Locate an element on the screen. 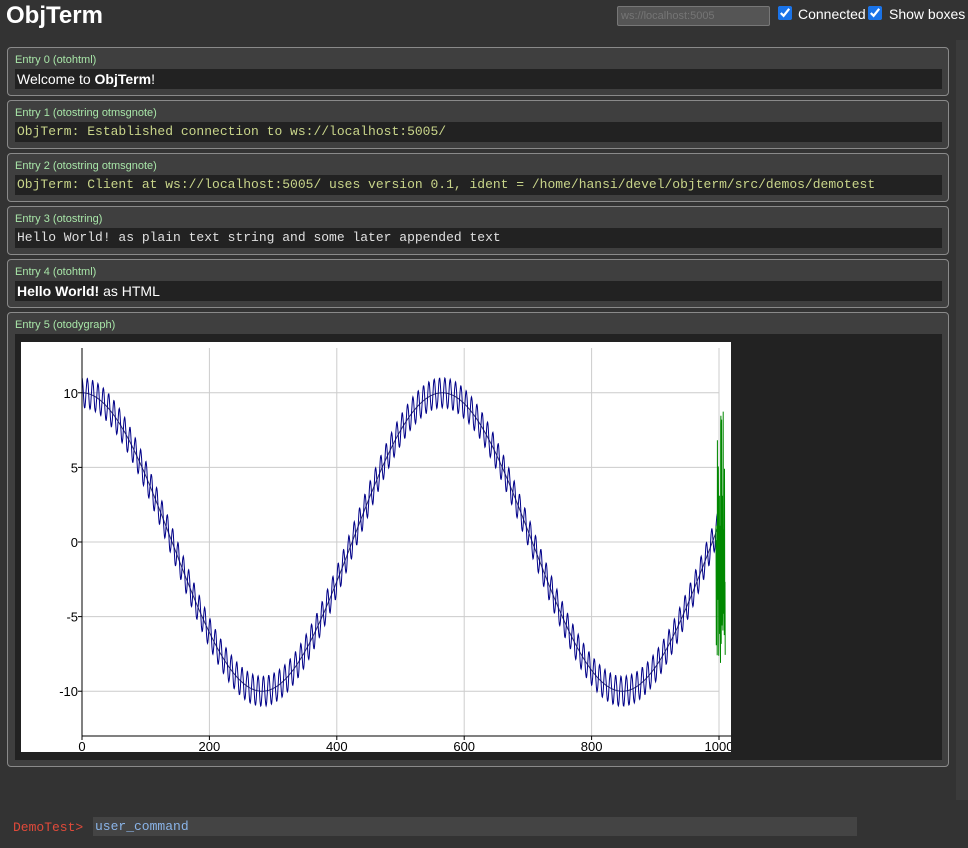  x-tick-label: 800 is located at coordinates (592, 745).